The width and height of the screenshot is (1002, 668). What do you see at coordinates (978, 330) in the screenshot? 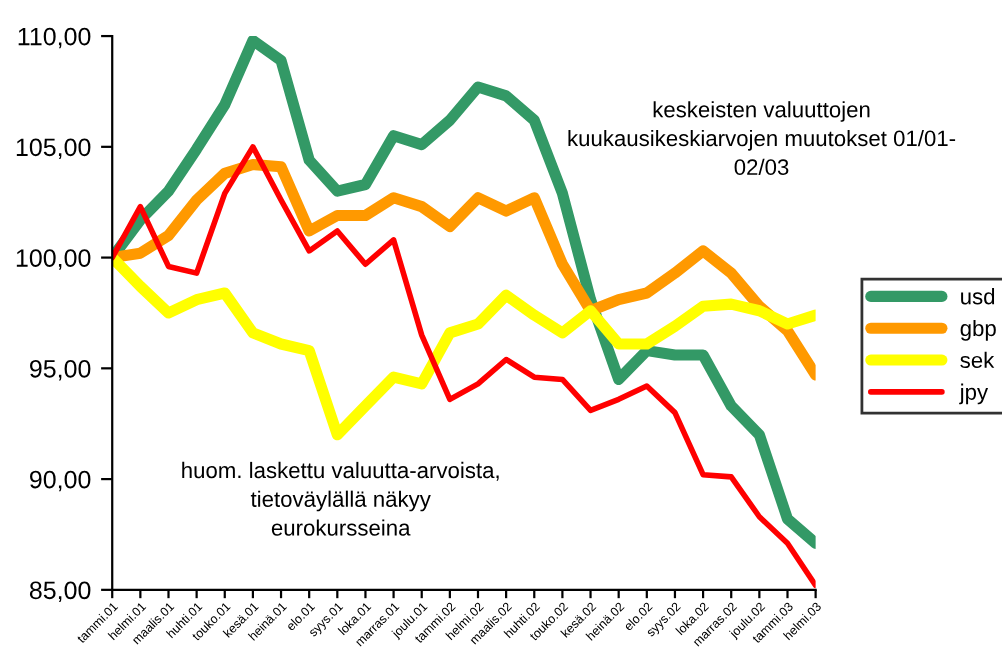
I see `legend-label: gbp` at bounding box center [978, 330].